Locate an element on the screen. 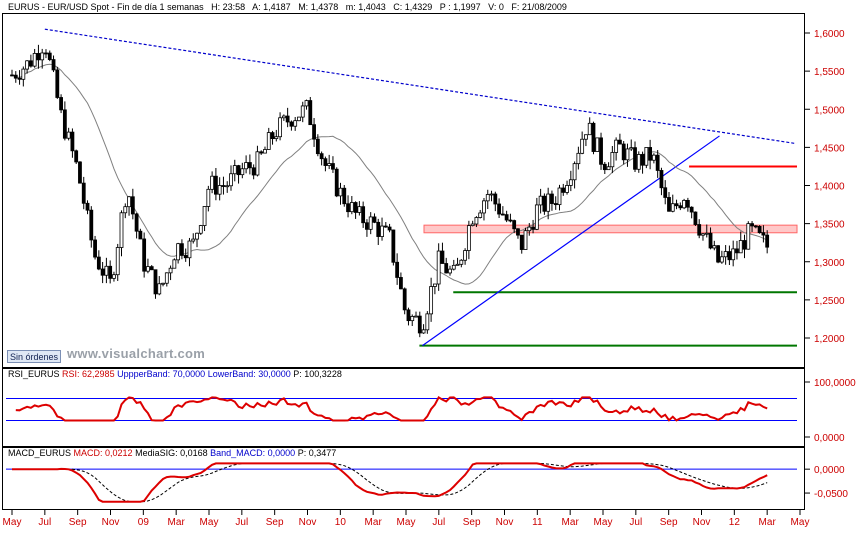 This screenshot has width=861, height=535. header-m-high: 1,4378 is located at coordinates (324, 7).